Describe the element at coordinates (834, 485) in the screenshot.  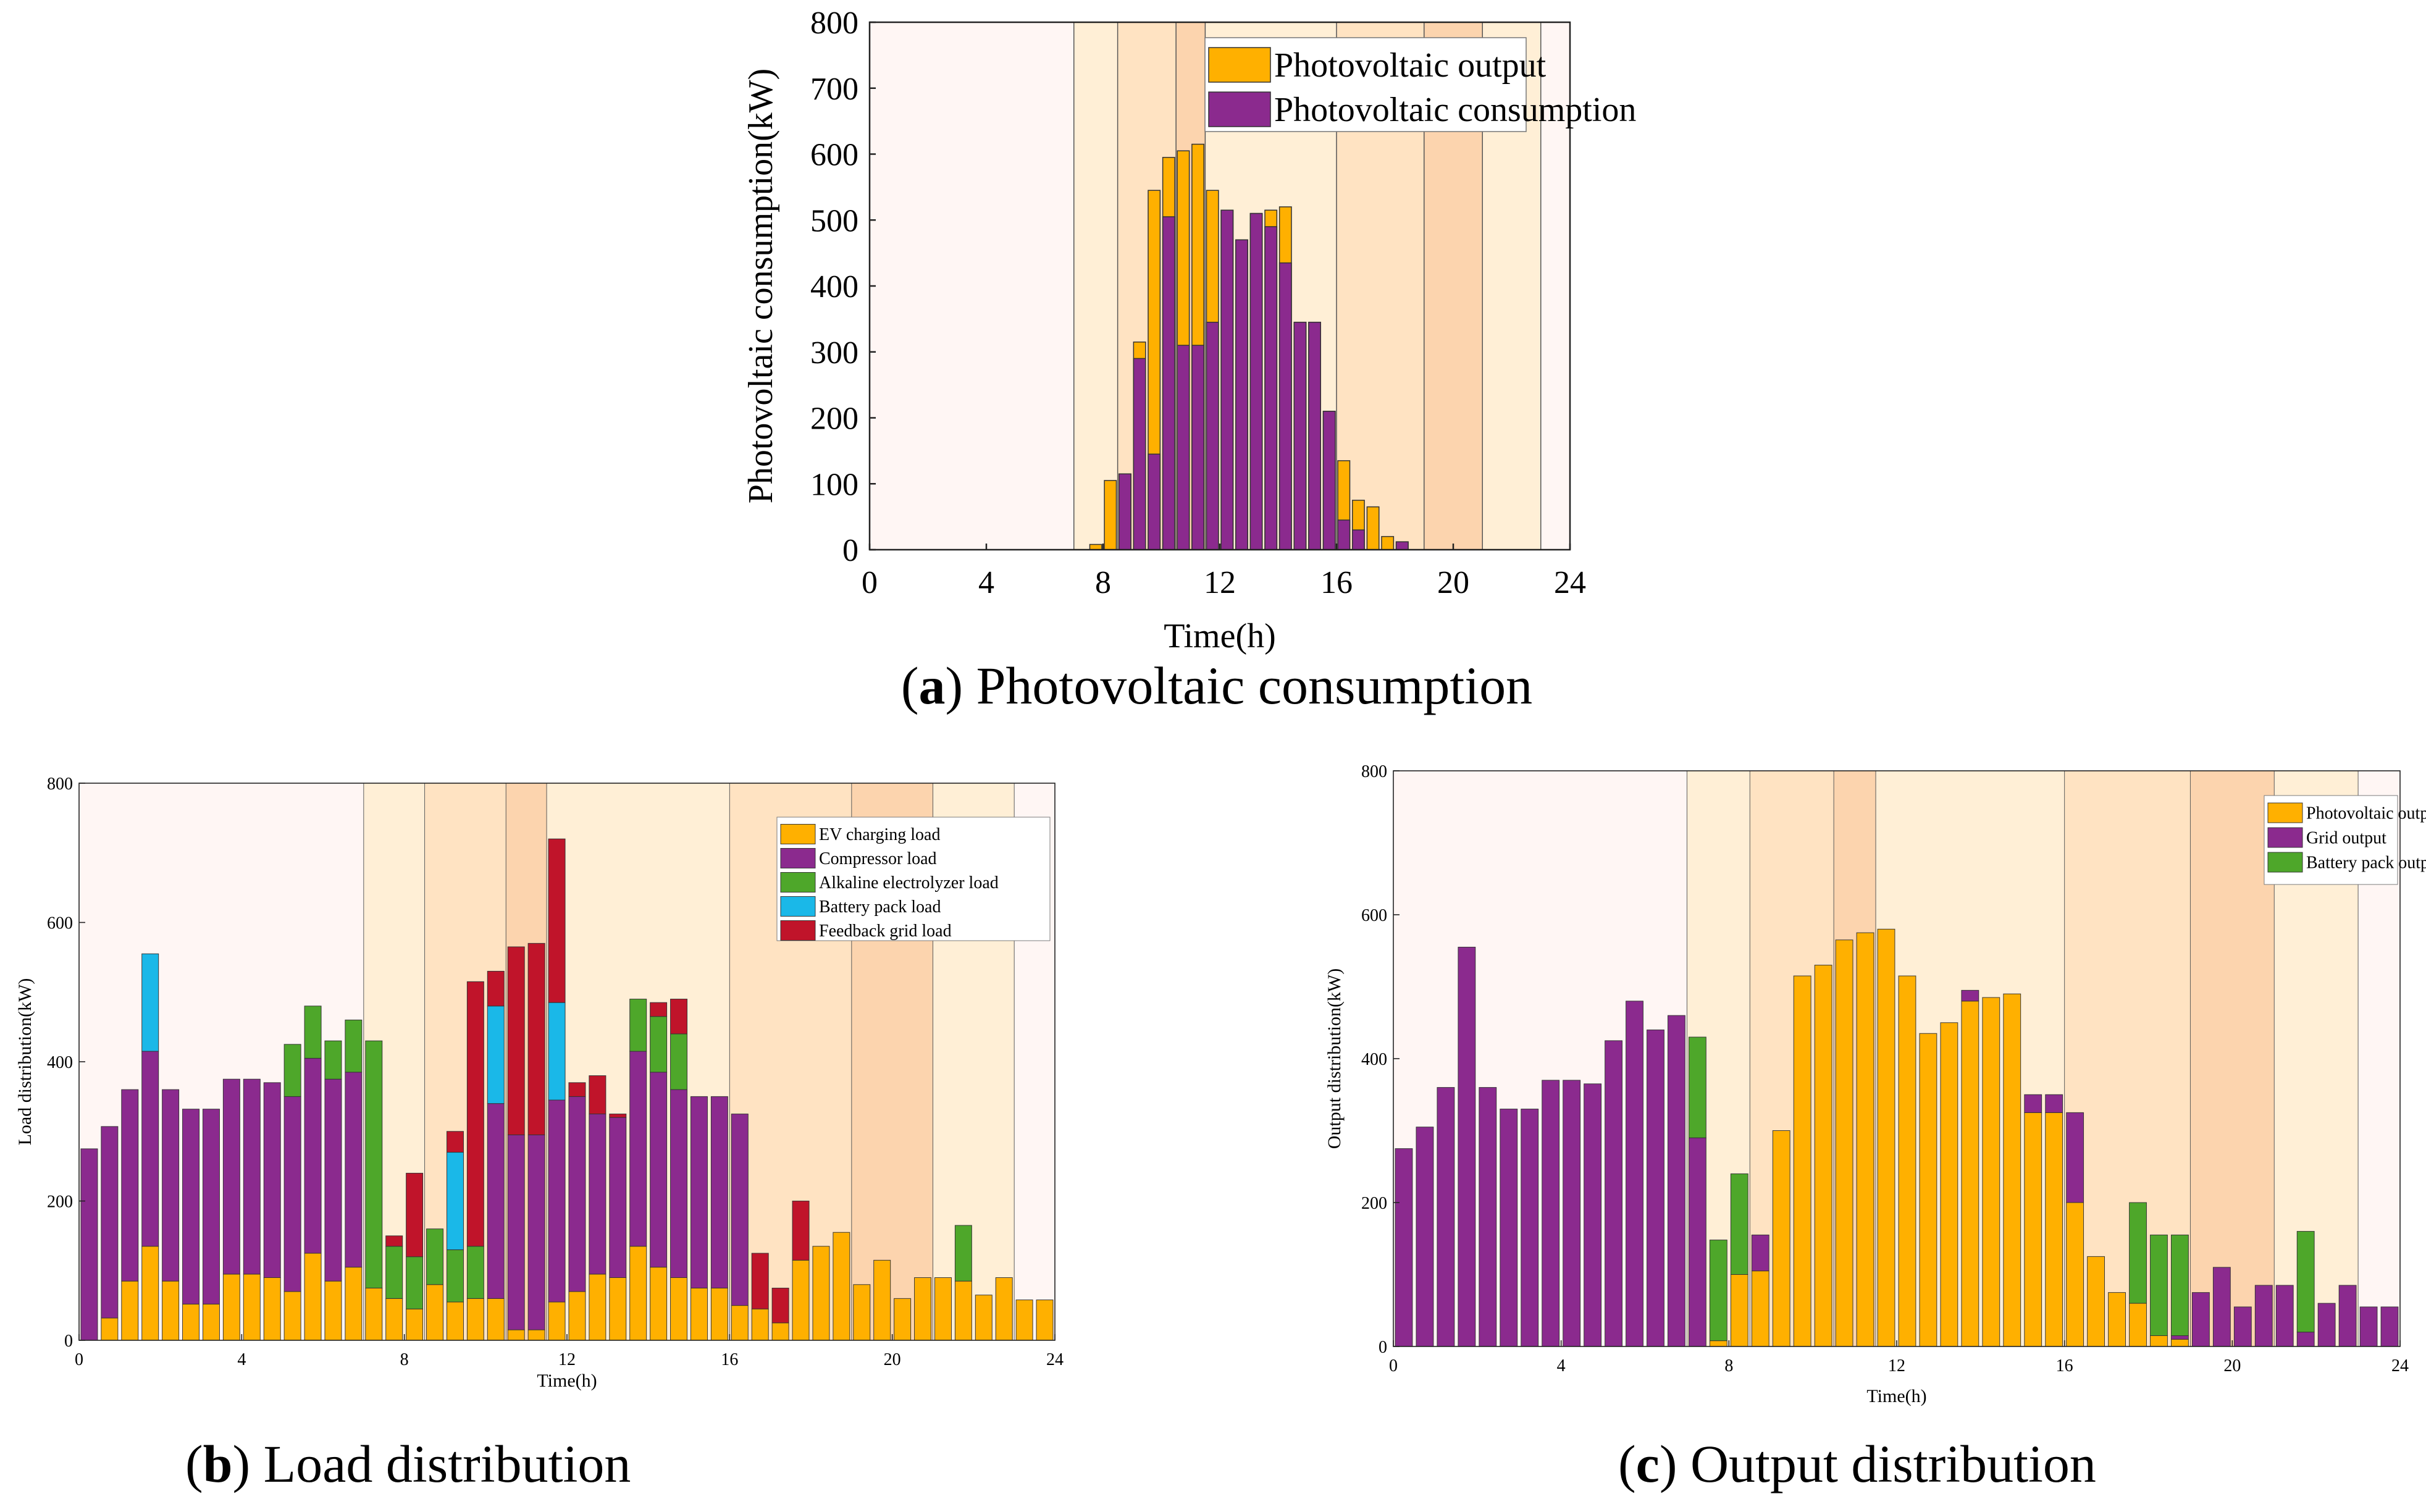
I see `y-tick-label: 100` at that location.